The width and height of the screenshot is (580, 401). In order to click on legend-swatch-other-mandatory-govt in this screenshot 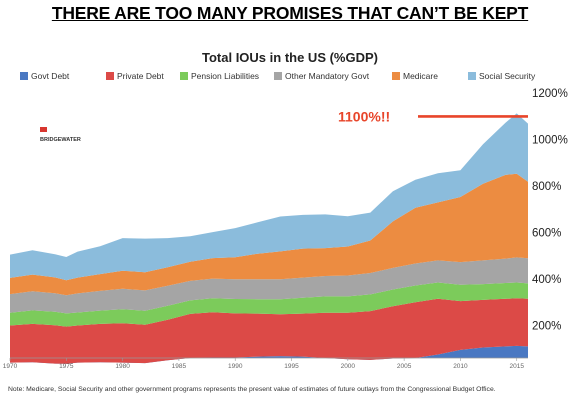, I will do `click(278, 76)`.